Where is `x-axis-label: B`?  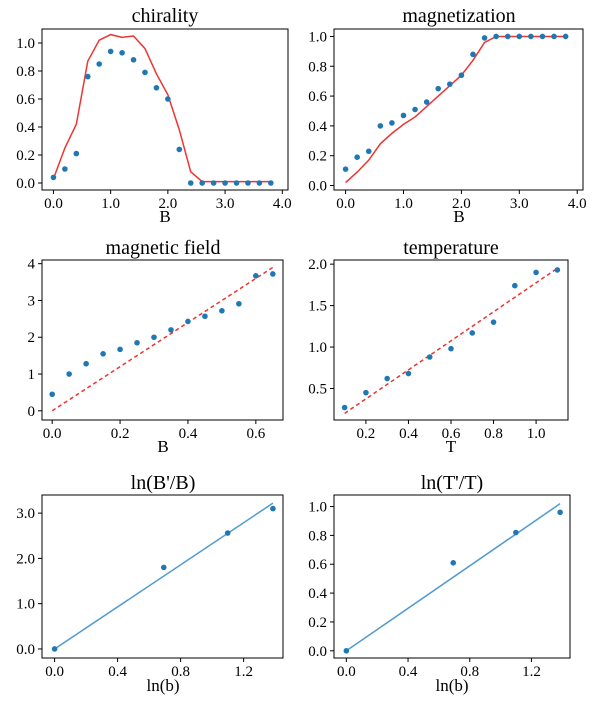 x-axis-label: B is located at coordinates (164, 216).